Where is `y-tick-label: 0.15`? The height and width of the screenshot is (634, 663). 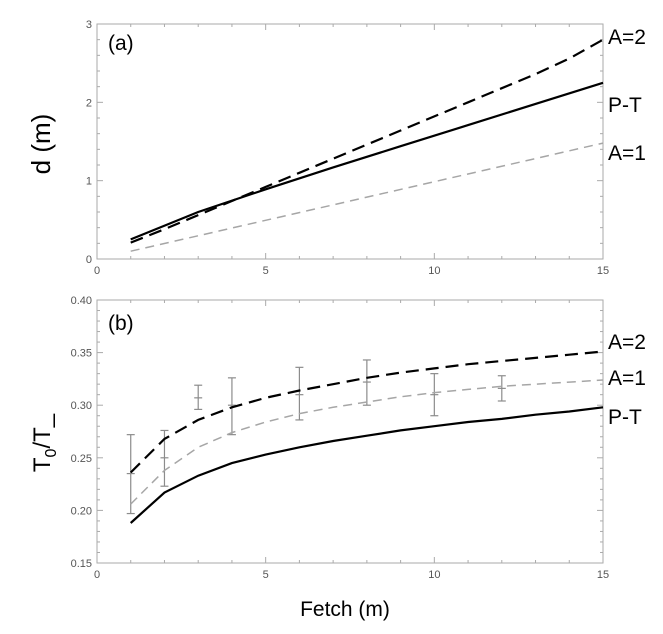
y-tick-label: 0.15 is located at coordinates (81, 564).